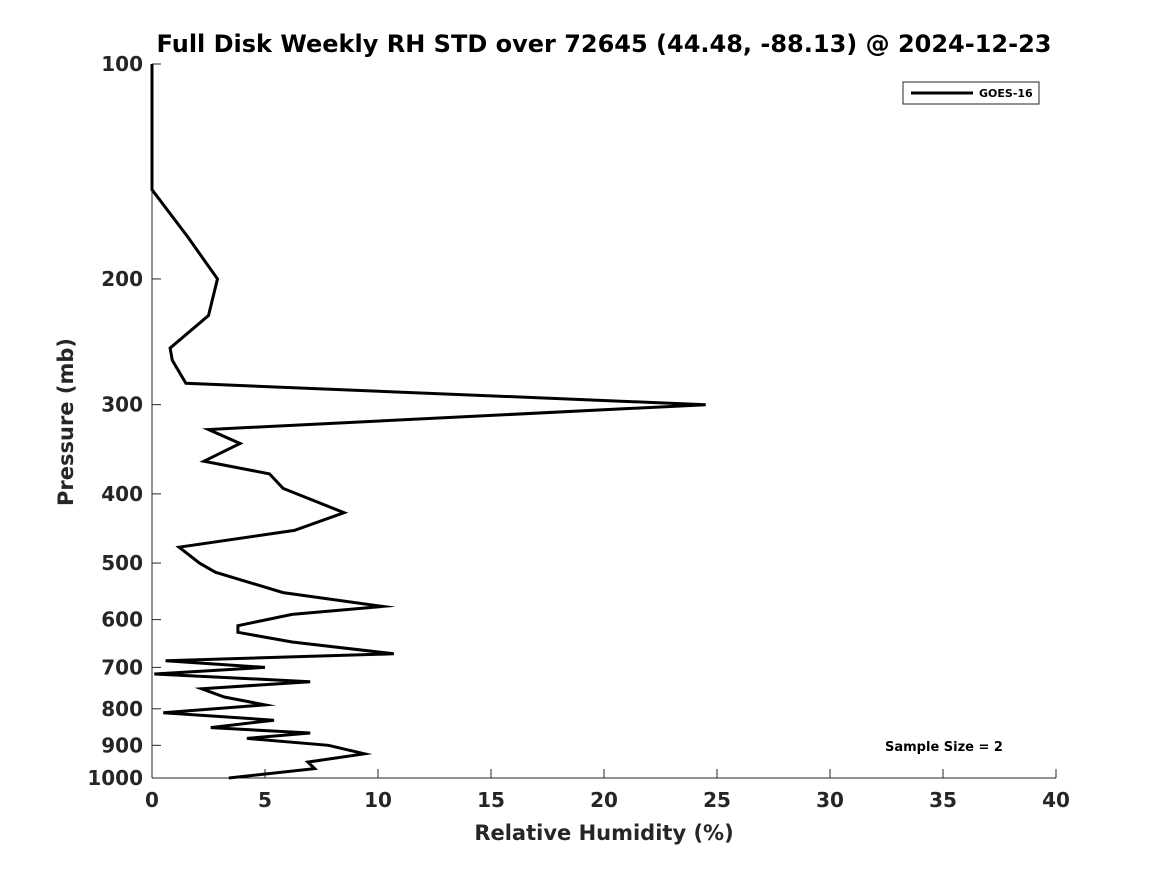  What do you see at coordinates (122, 745) in the screenshot?
I see `y-tick-label: 900` at bounding box center [122, 745].